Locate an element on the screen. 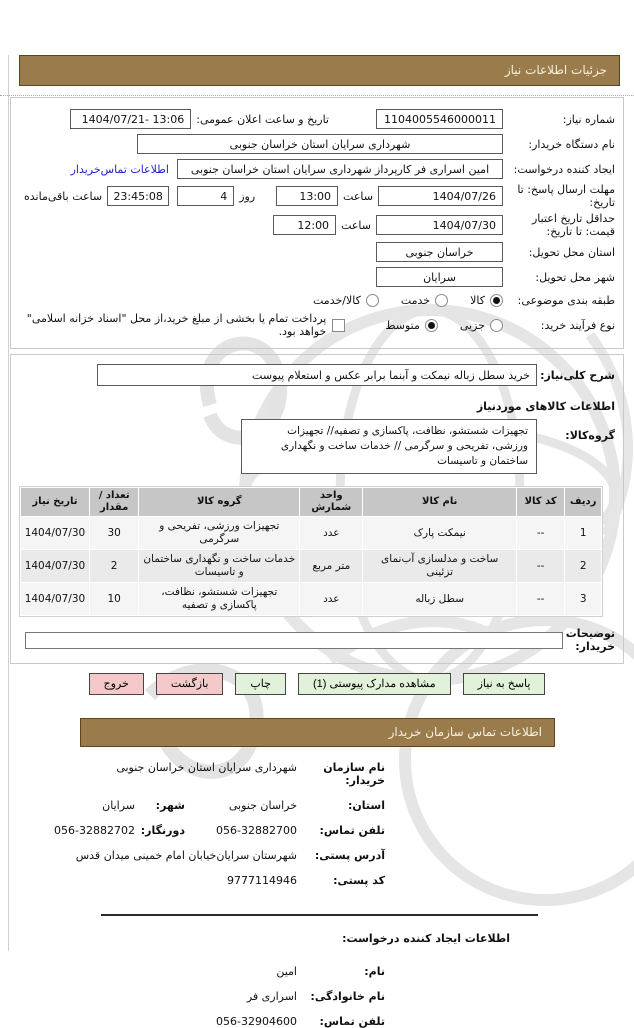 This screenshot has width=634, height=1028. phone-number: 056-32882700 is located at coordinates (256, 830).